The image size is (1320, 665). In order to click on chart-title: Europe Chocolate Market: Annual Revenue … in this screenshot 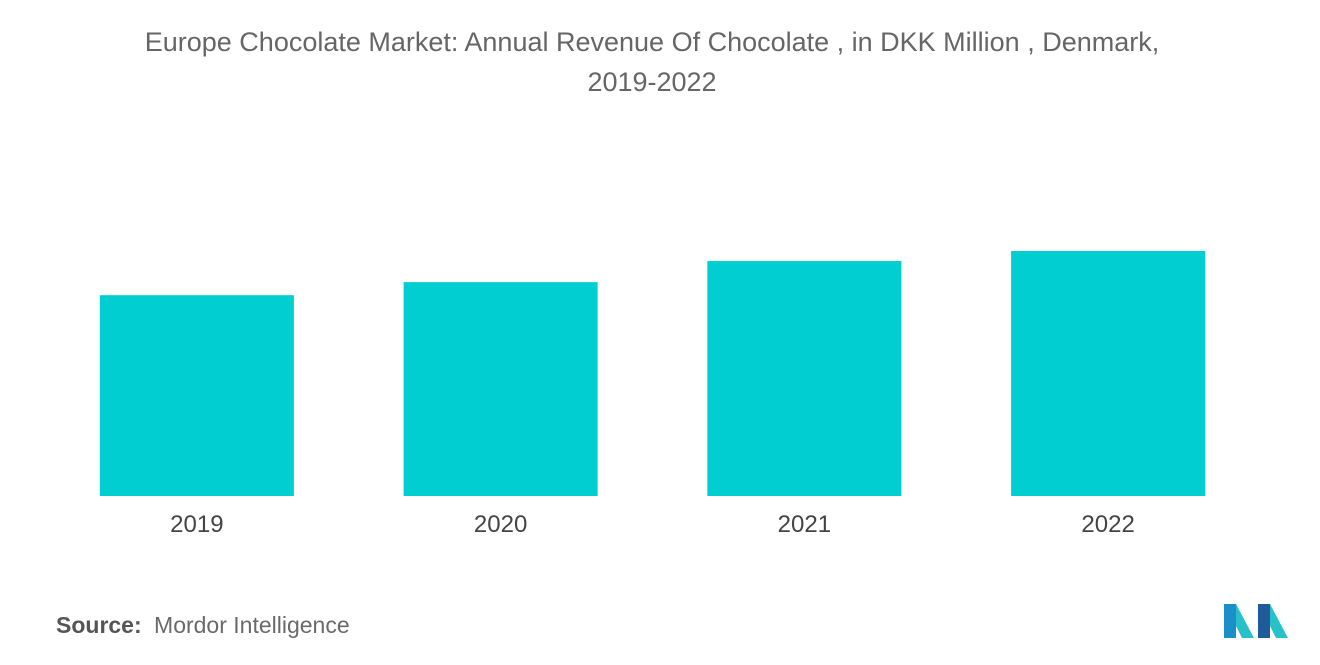, I will do `click(652, 62)`.